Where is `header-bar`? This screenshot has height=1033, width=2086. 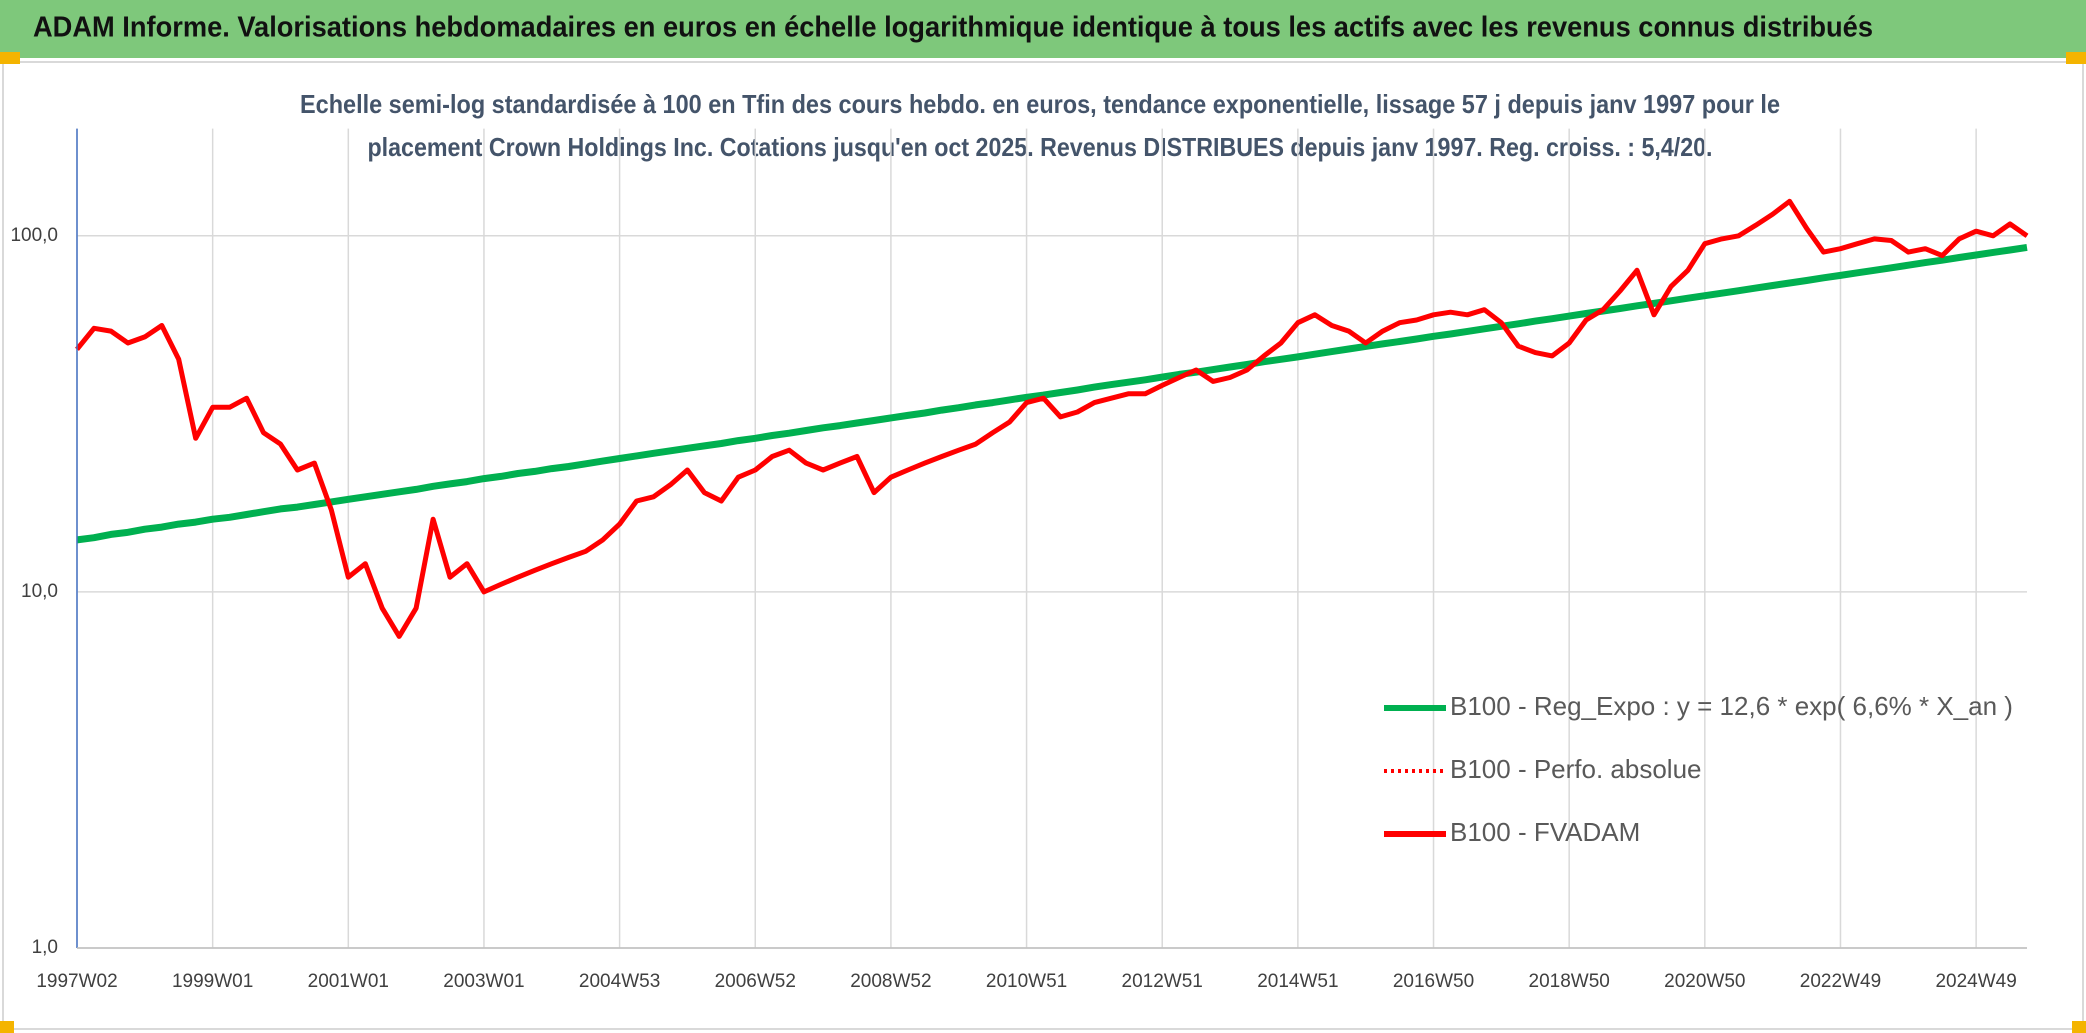
header-bar is located at coordinates (1043, 29).